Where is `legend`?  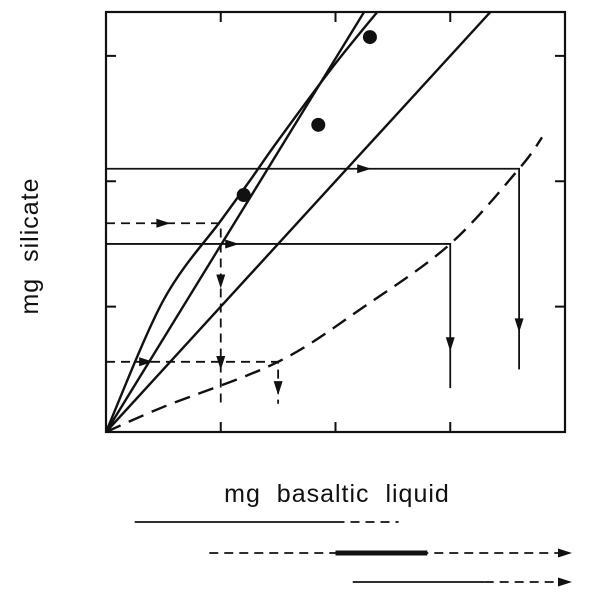 legend is located at coordinates (353, 554).